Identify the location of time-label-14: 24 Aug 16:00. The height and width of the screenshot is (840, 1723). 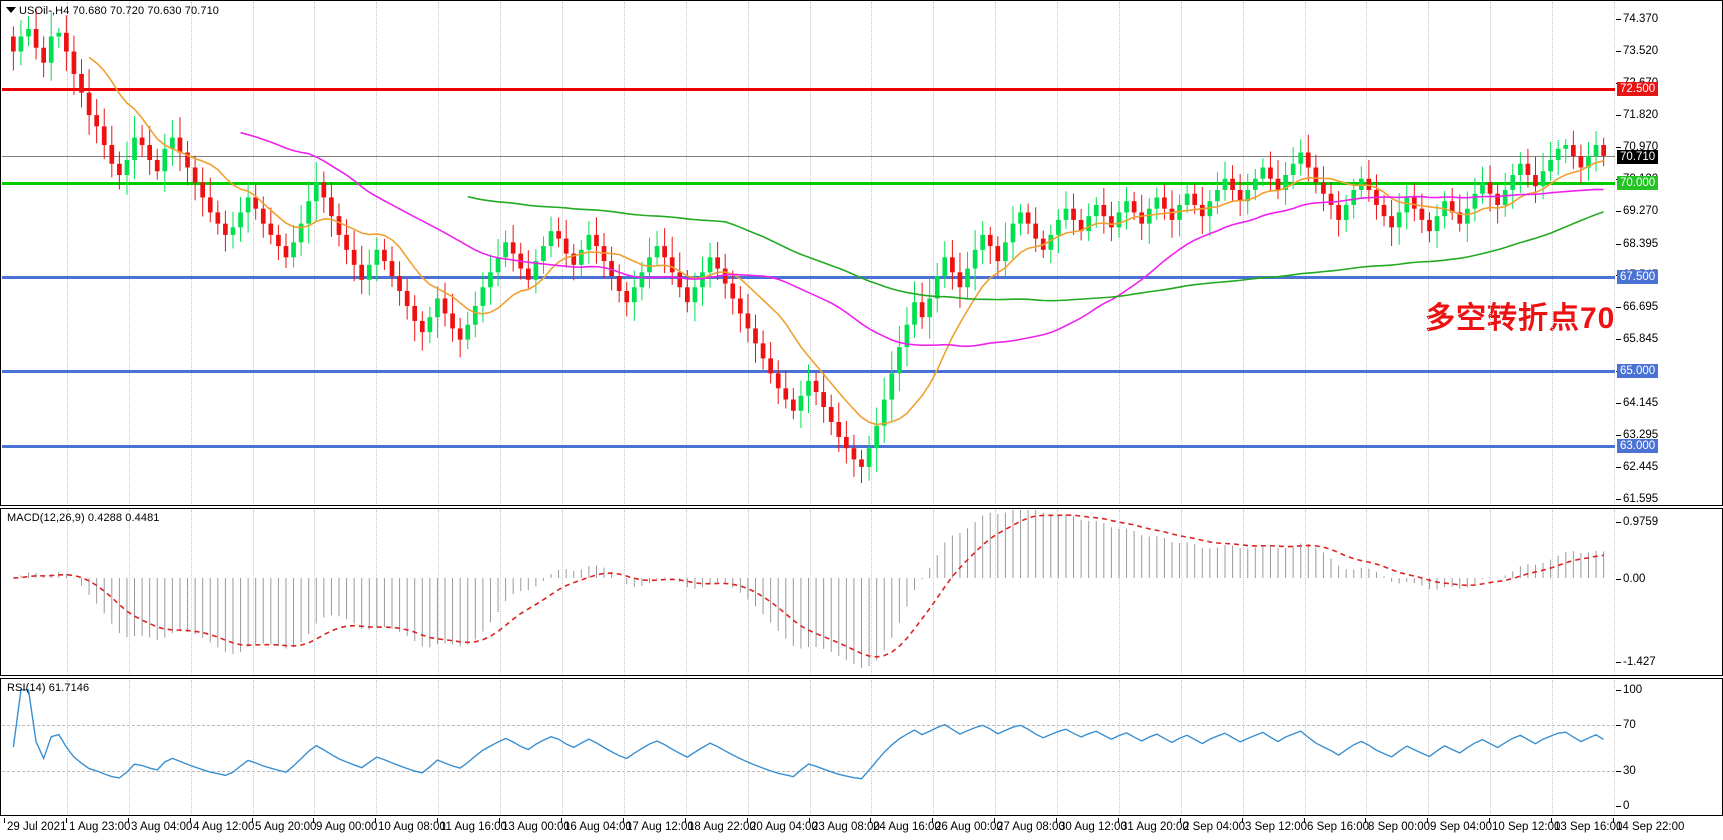
(907, 827).